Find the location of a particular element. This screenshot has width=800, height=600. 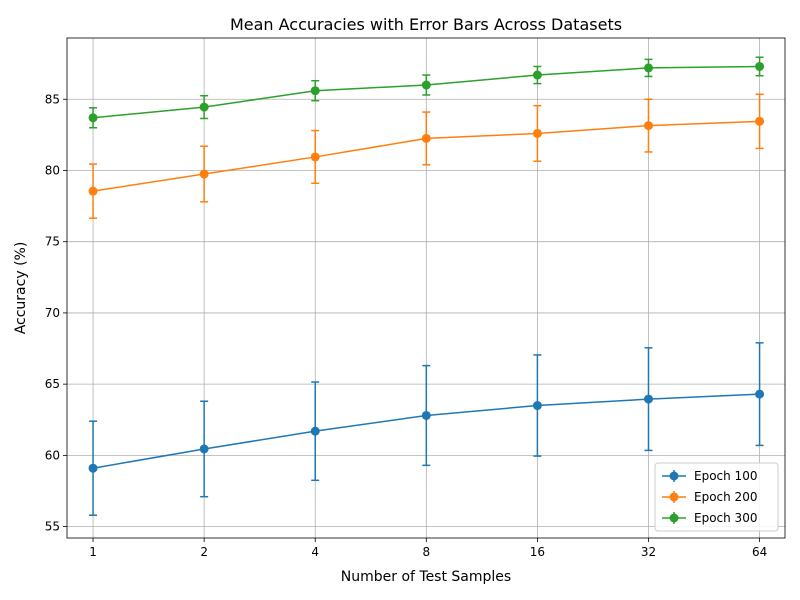

legend: Epoch 100 Epoch 200 Epoch 300 is located at coordinates (716, 497).